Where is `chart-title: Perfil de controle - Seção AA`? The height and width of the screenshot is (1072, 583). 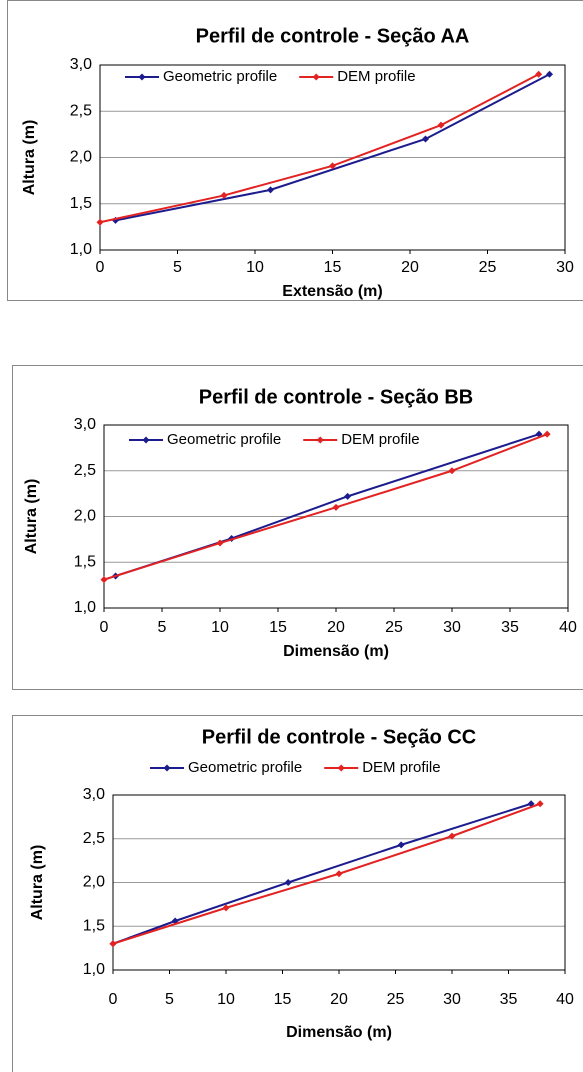
chart-title: Perfil de controle - Seção AA is located at coordinates (333, 36).